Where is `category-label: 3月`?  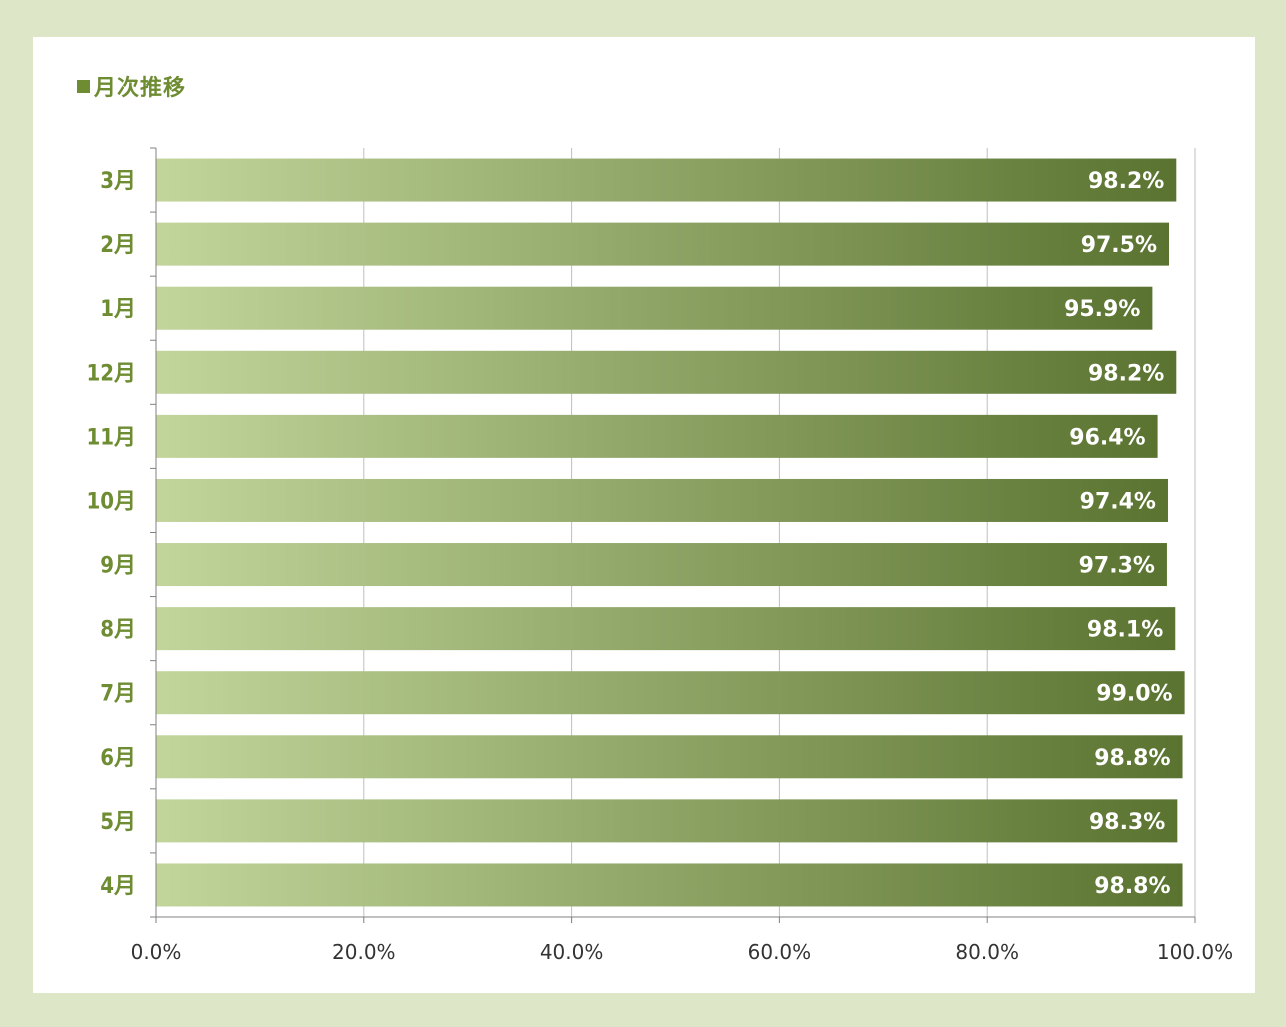 category-label: 3月 is located at coordinates (118, 181).